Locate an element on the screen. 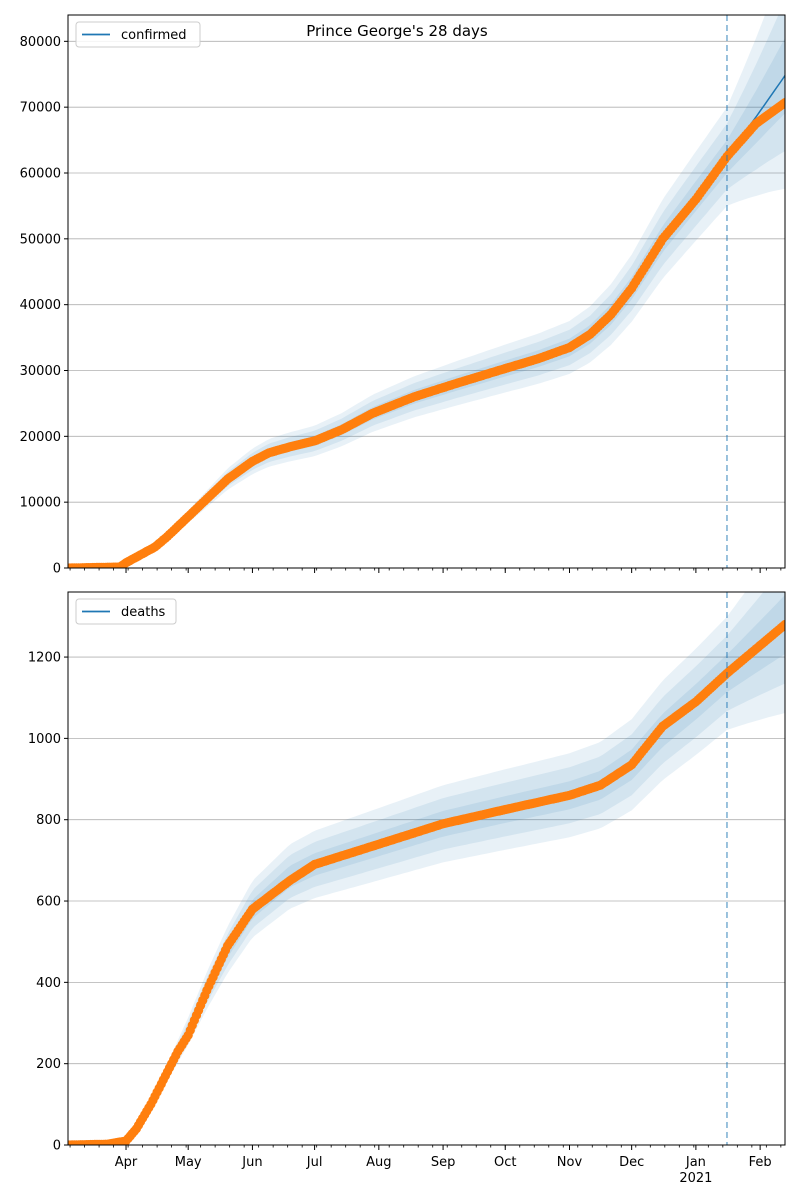  y-tick-label: 70000 is located at coordinates (40, 108).